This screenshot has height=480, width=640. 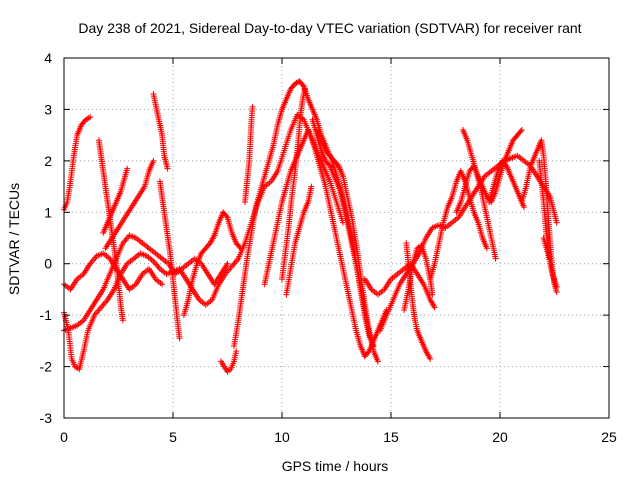 What do you see at coordinates (64, 437) in the screenshot?
I see `x-tick-label: 0` at bounding box center [64, 437].